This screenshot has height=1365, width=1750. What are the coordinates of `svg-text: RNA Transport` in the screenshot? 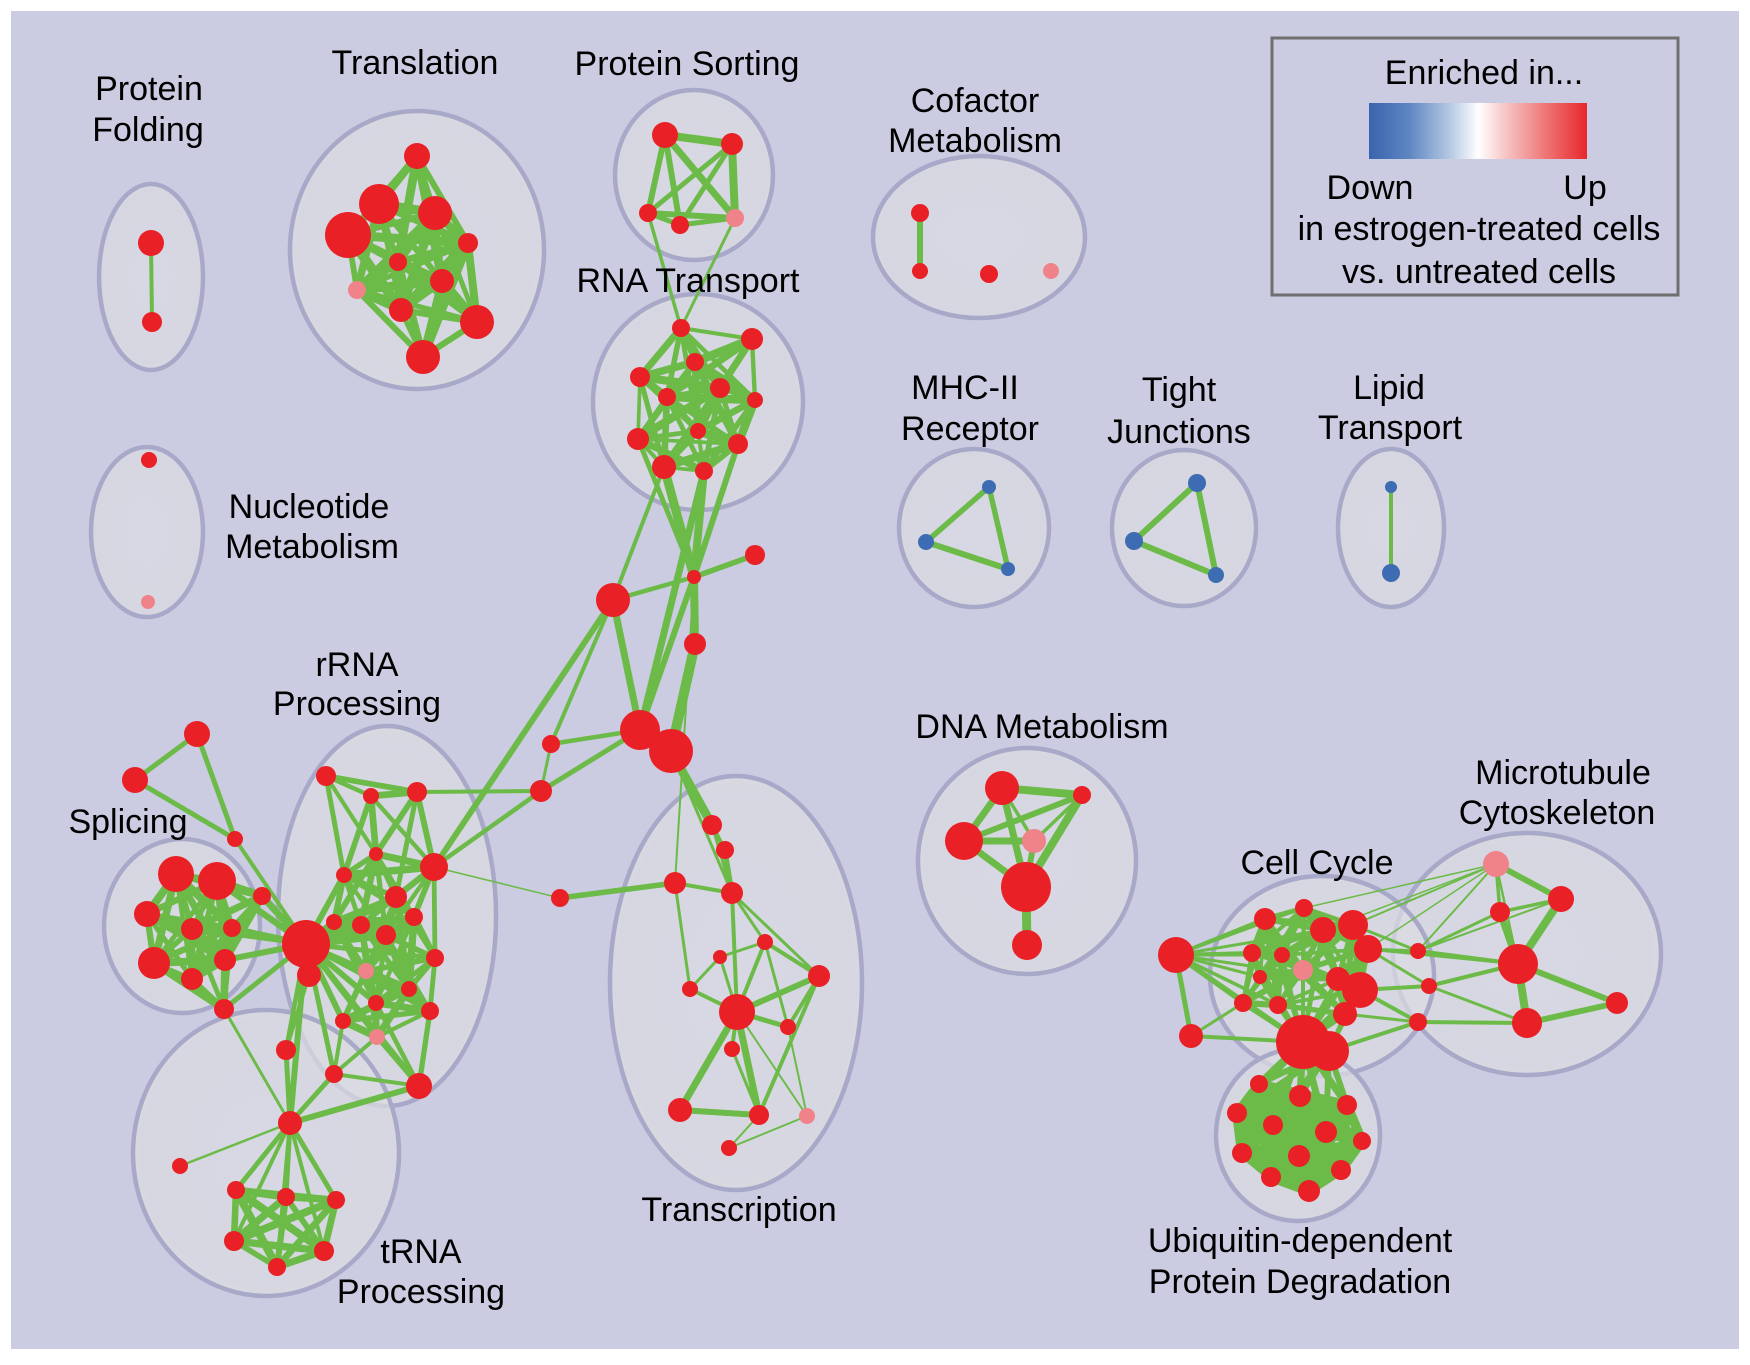 It's located at (689, 281).